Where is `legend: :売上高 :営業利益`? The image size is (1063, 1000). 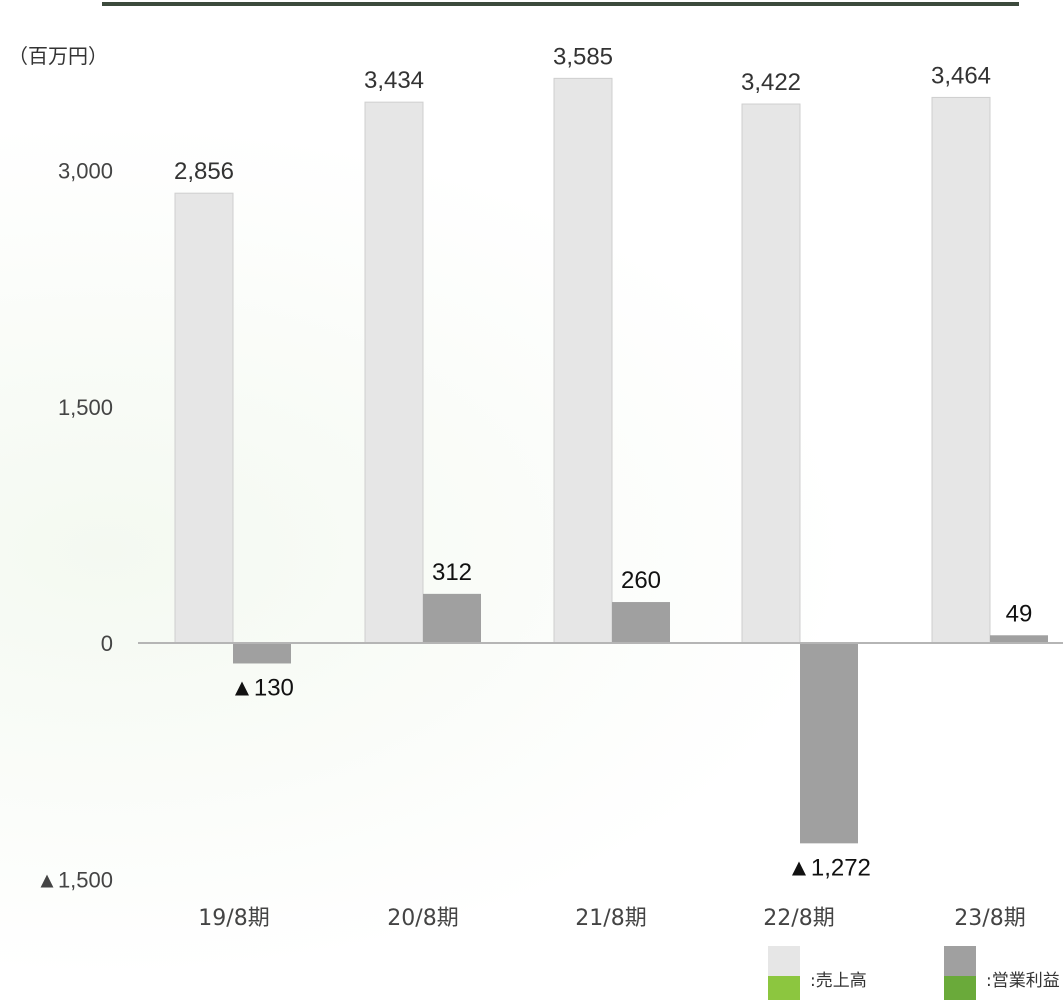
legend: :売上高 :営業利益 is located at coordinates (915, 973).